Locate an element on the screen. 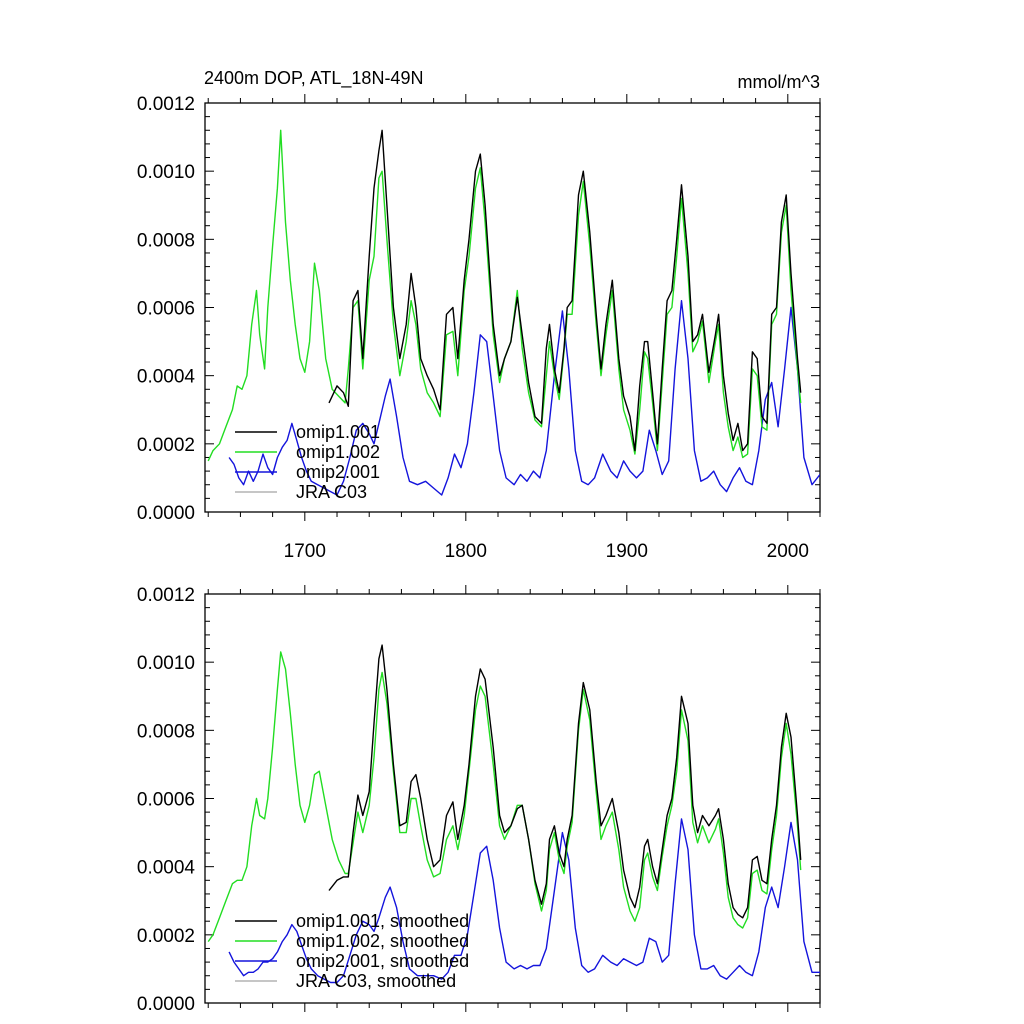 This screenshot has height=1024, width=1024. chart-units: mmol/m^3 is located at coordinates (779, 82).